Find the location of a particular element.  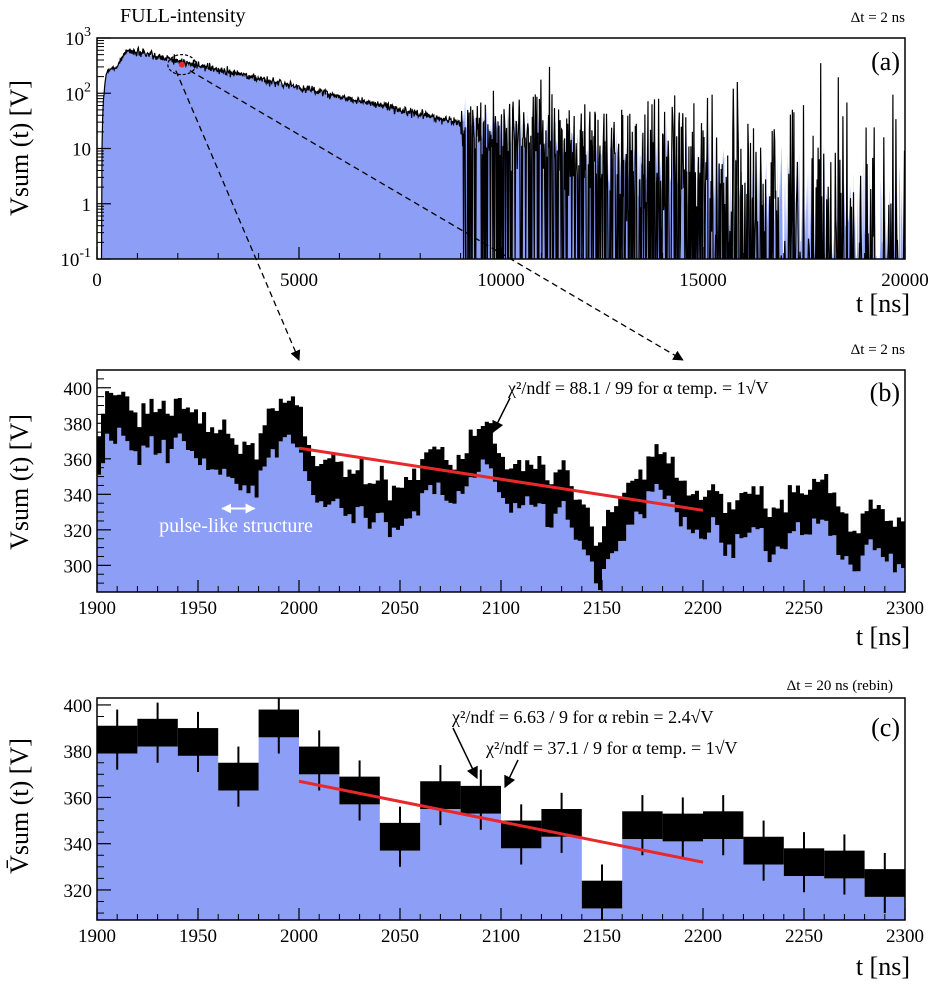

panel-b-x-tick-label: 1950 is located at coordinates (198, 608).